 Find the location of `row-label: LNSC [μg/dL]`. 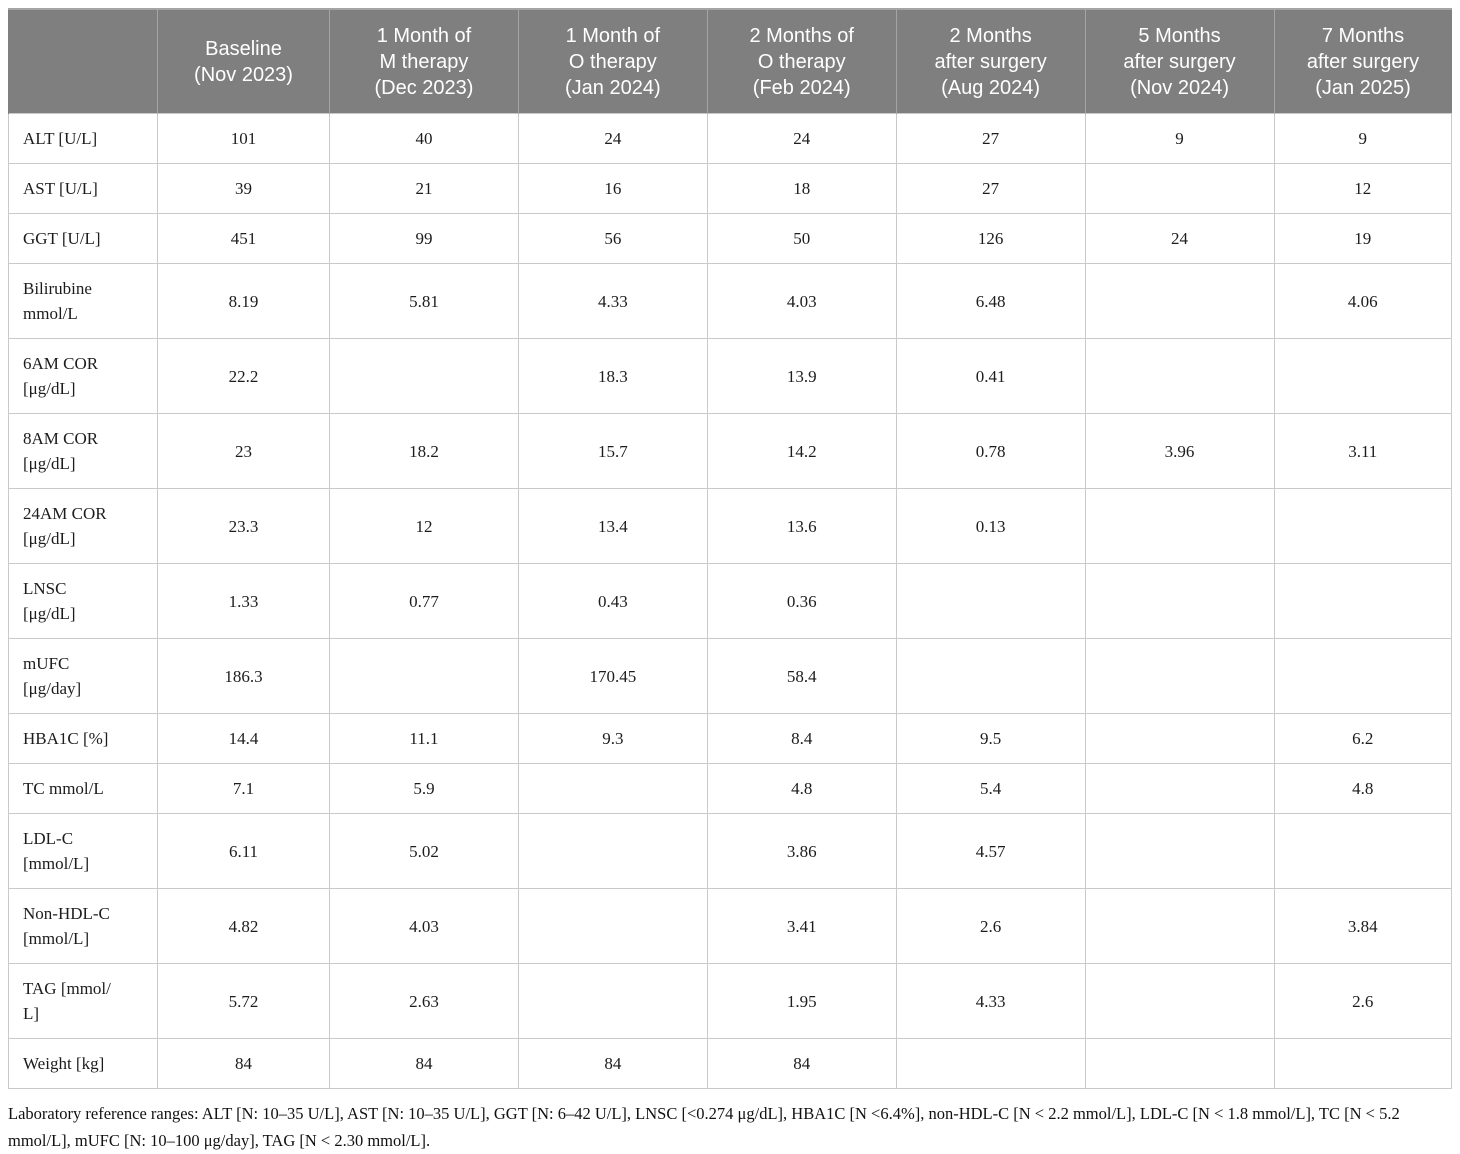

row-label: LNSC [μg/dL] is located at coordinates (83, 601).